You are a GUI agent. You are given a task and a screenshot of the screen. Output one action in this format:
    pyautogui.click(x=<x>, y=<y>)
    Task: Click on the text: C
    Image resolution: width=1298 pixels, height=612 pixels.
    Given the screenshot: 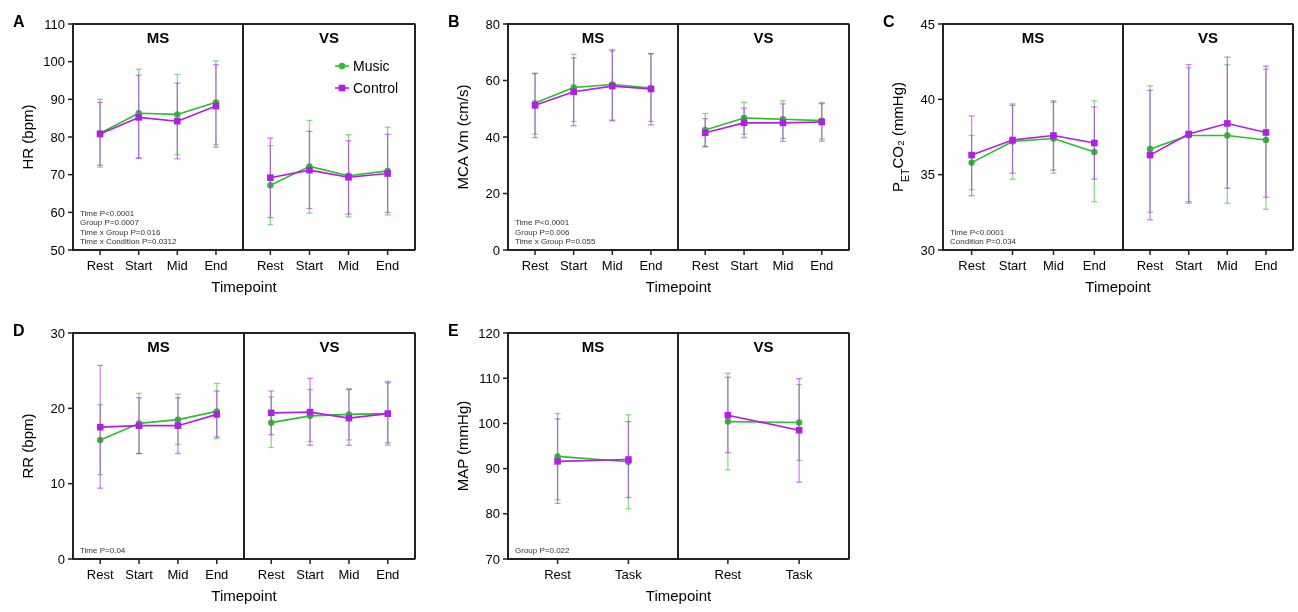 What is the action you would take?
    pyautogui.click(x=889, y=21)
    